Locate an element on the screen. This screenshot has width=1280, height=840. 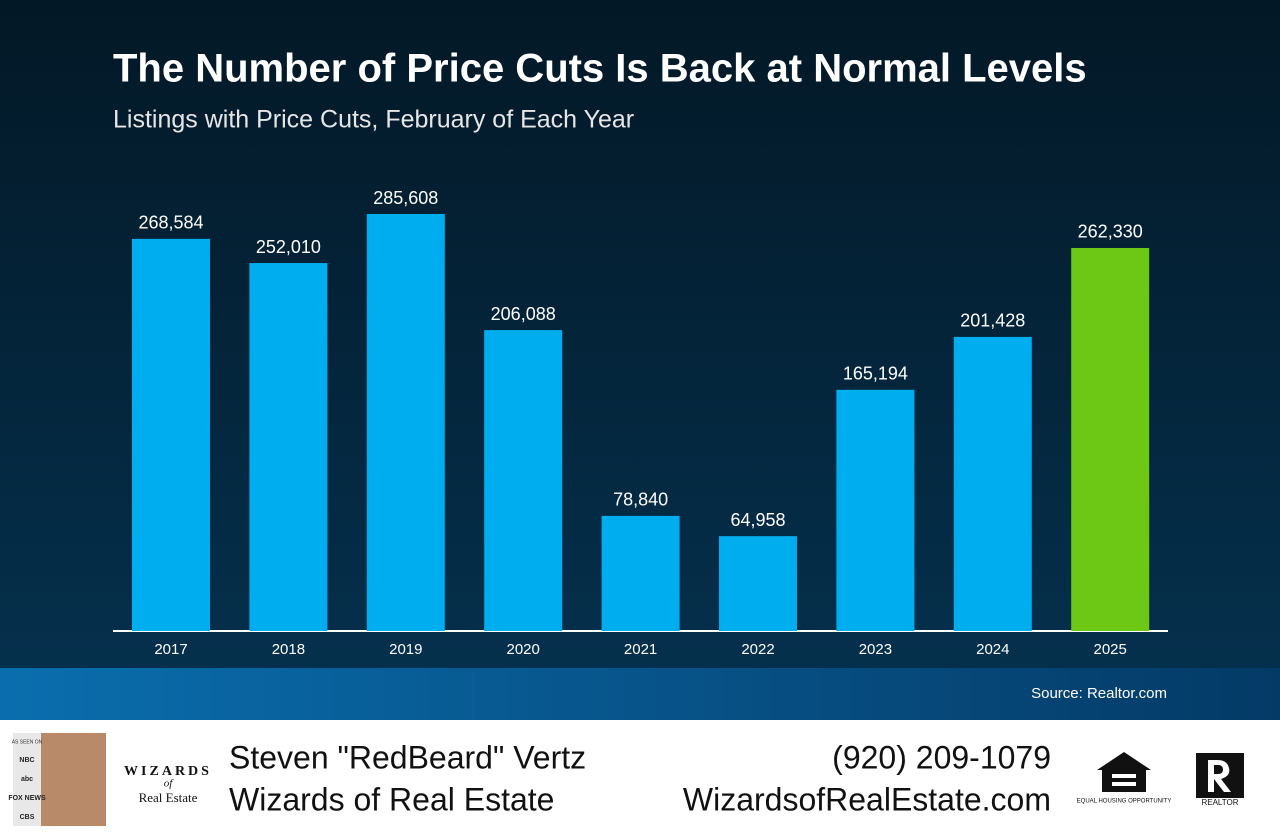
equal-housing-text: EQUAL HOUSING OPPORTUNITY is located at coordinates (1124, 802).